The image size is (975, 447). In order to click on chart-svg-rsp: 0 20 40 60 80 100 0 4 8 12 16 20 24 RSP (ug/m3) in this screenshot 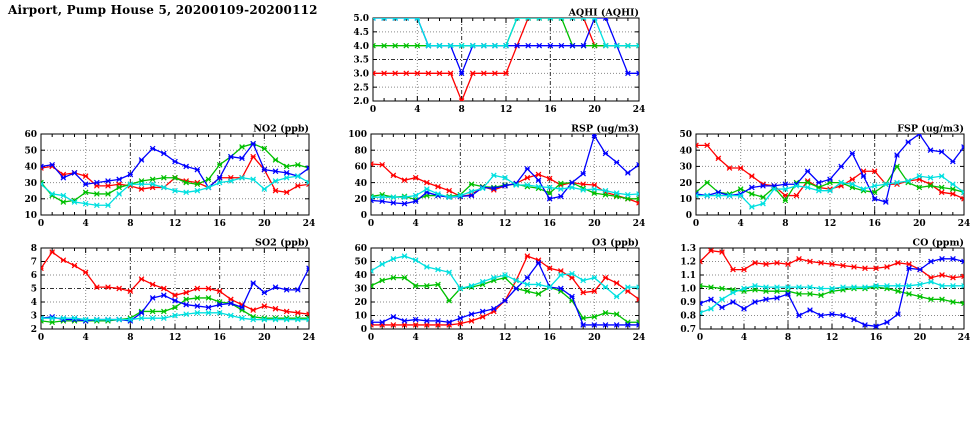, I will do `click(496, 177)`.